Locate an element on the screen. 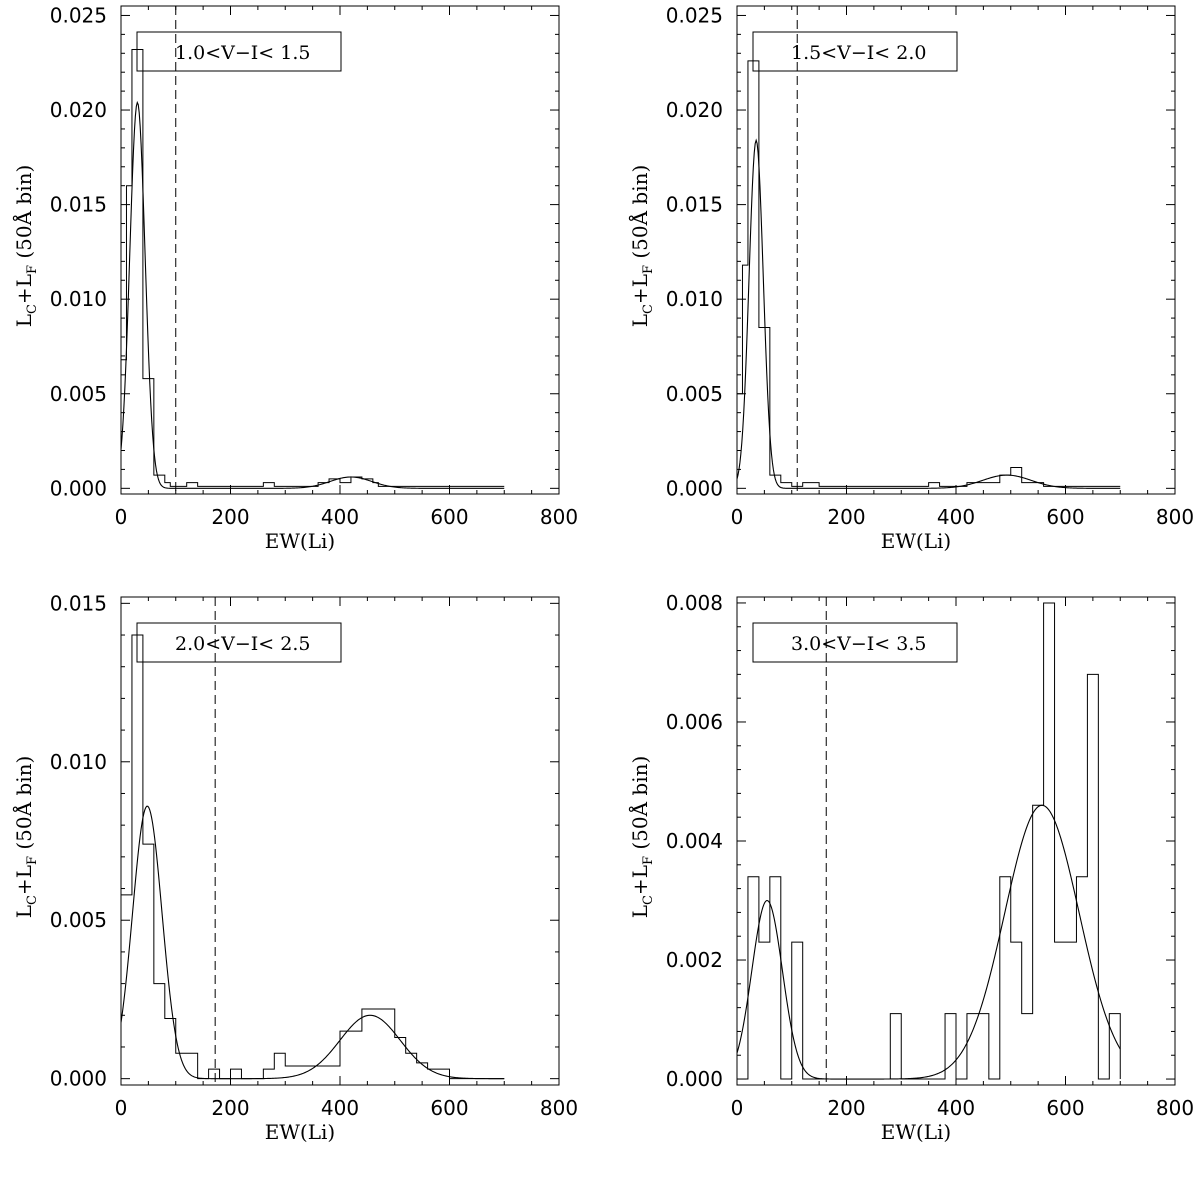 The width and height of the screenshot is (1200, 1182). y-tick-label: 0.004 is located at coordinates (694, 841).